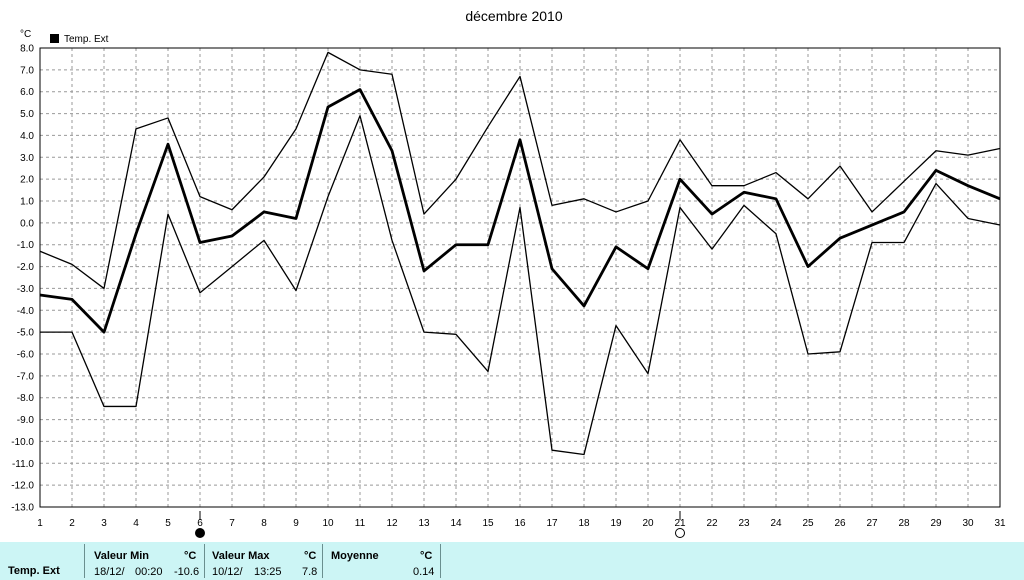 This screenshot has height=580, width=1024. Describe the element at coordinates (680, 523) in the screenshot. I see `x-tick-label: 21` at that location.